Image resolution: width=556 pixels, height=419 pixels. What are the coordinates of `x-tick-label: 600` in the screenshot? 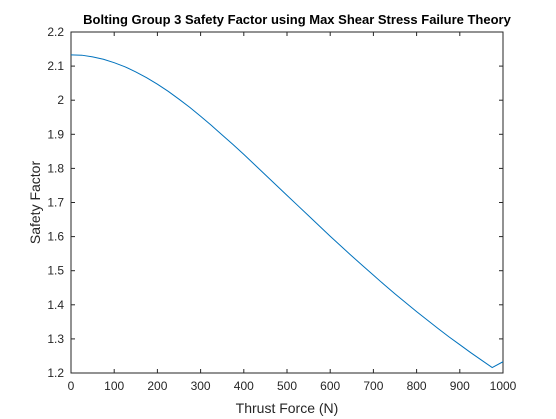 It's located at (330, 386).